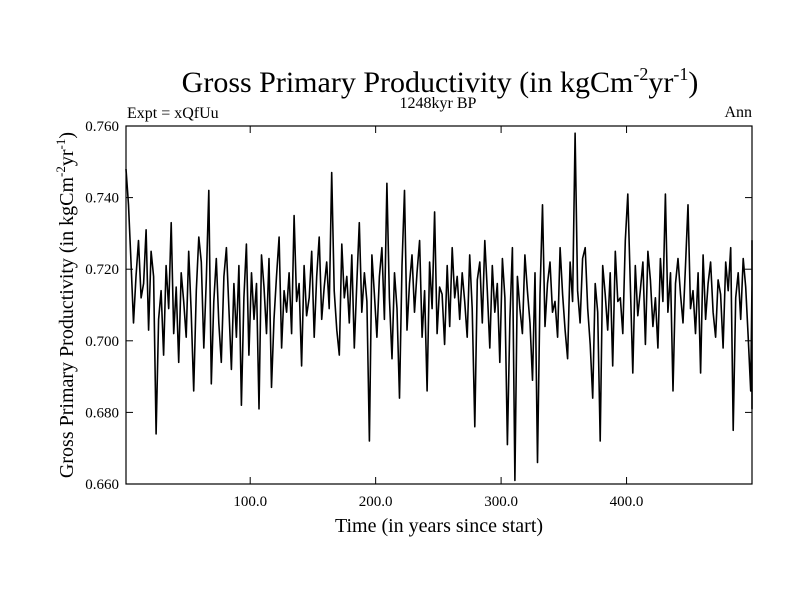  I want to click on season-label: Ann, so click(738, 112).